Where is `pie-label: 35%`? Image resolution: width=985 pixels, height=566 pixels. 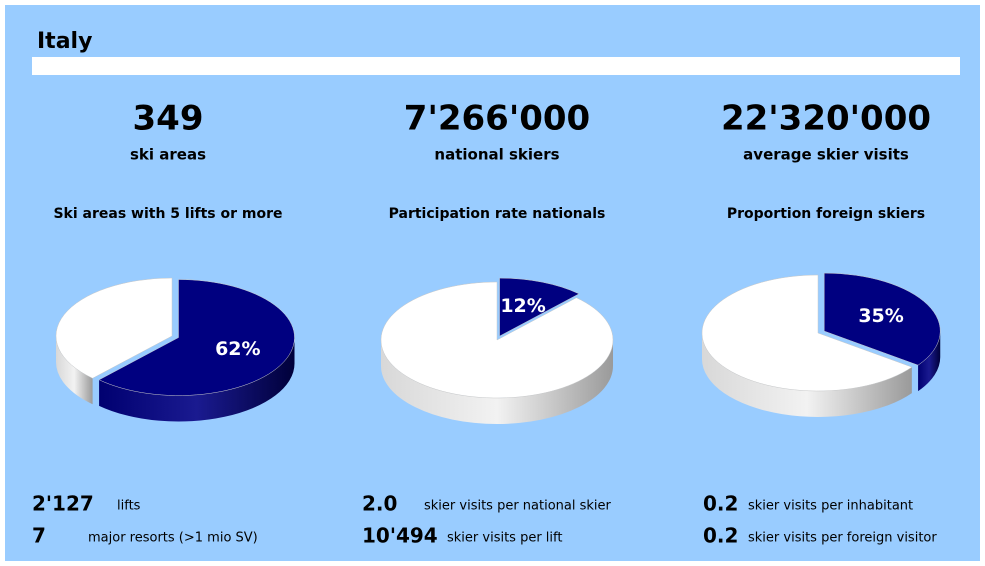 pie-label: 35% is located at coordinates (880, 316).